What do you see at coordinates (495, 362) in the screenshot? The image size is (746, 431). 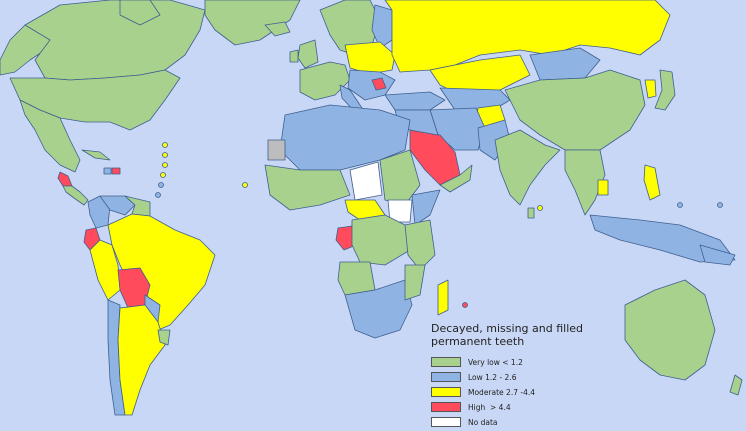 I see `legend-label: Very low < 1.2` at bounding box center [495, 362].